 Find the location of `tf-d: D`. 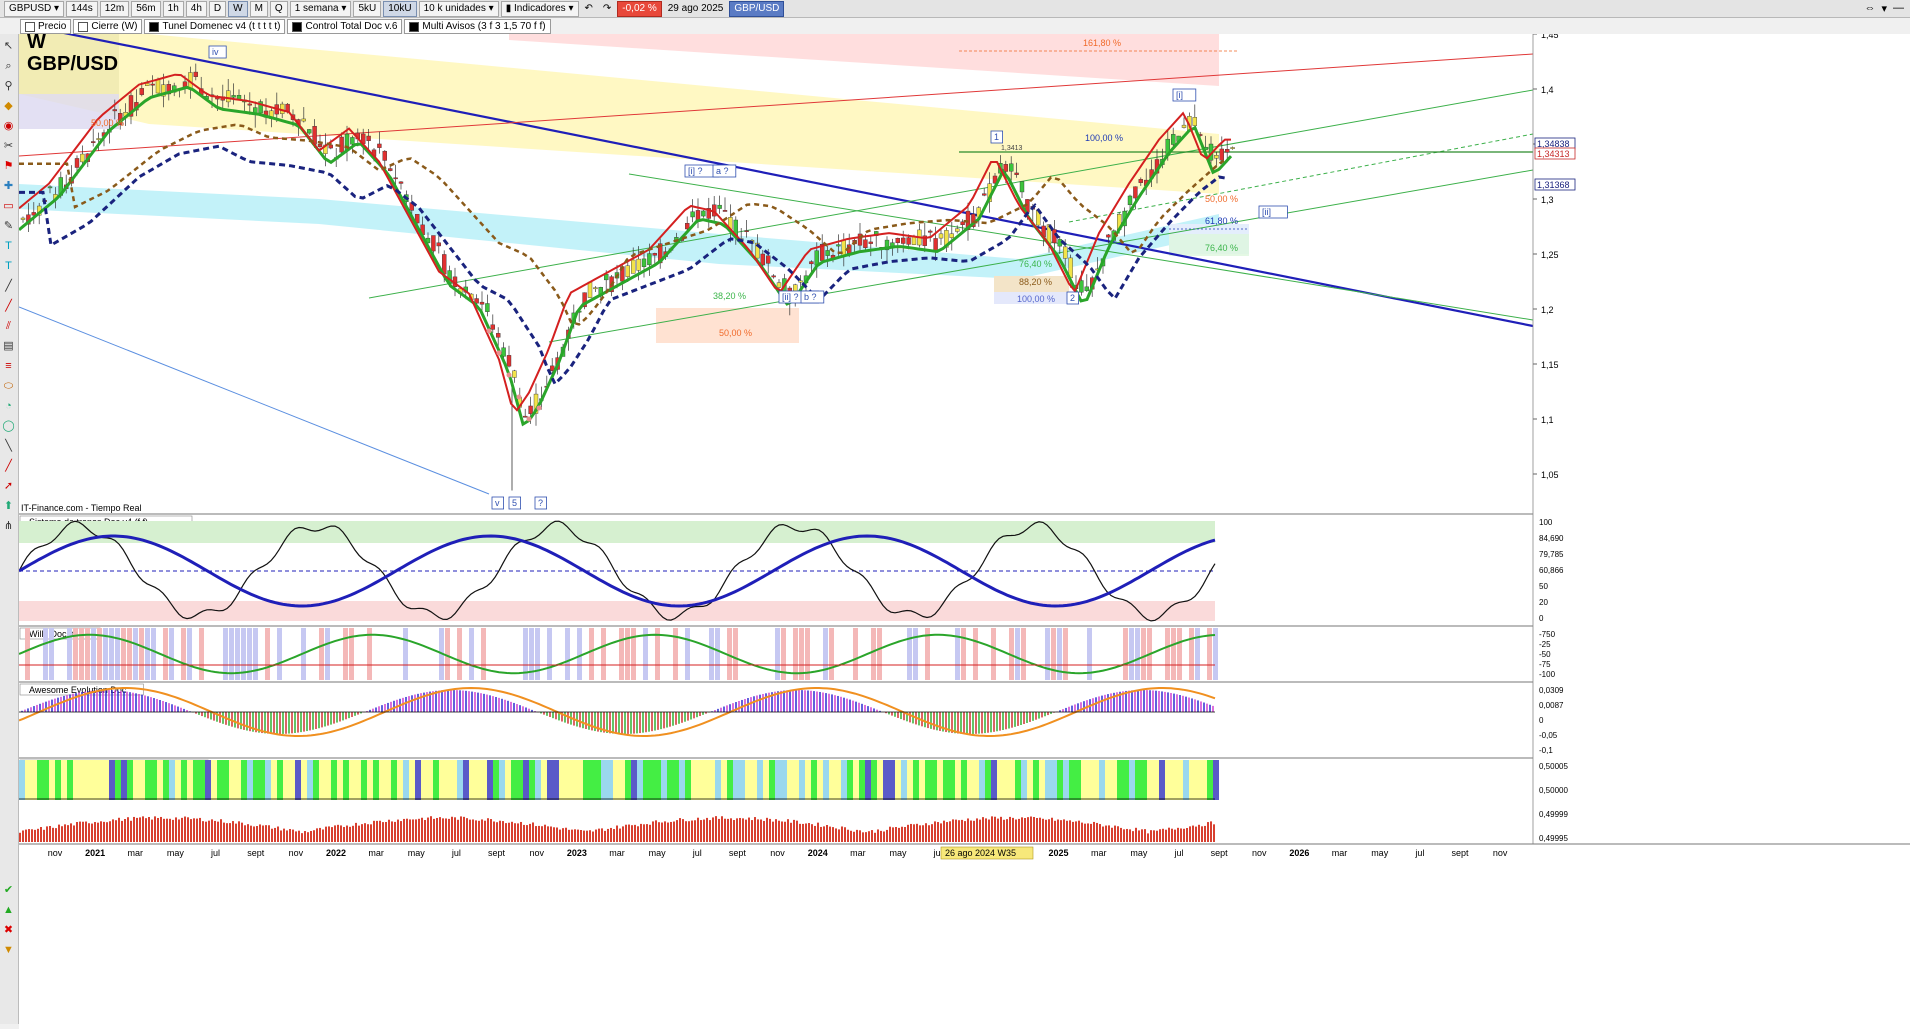

tf-d: D is located at coordinates (217, 8).